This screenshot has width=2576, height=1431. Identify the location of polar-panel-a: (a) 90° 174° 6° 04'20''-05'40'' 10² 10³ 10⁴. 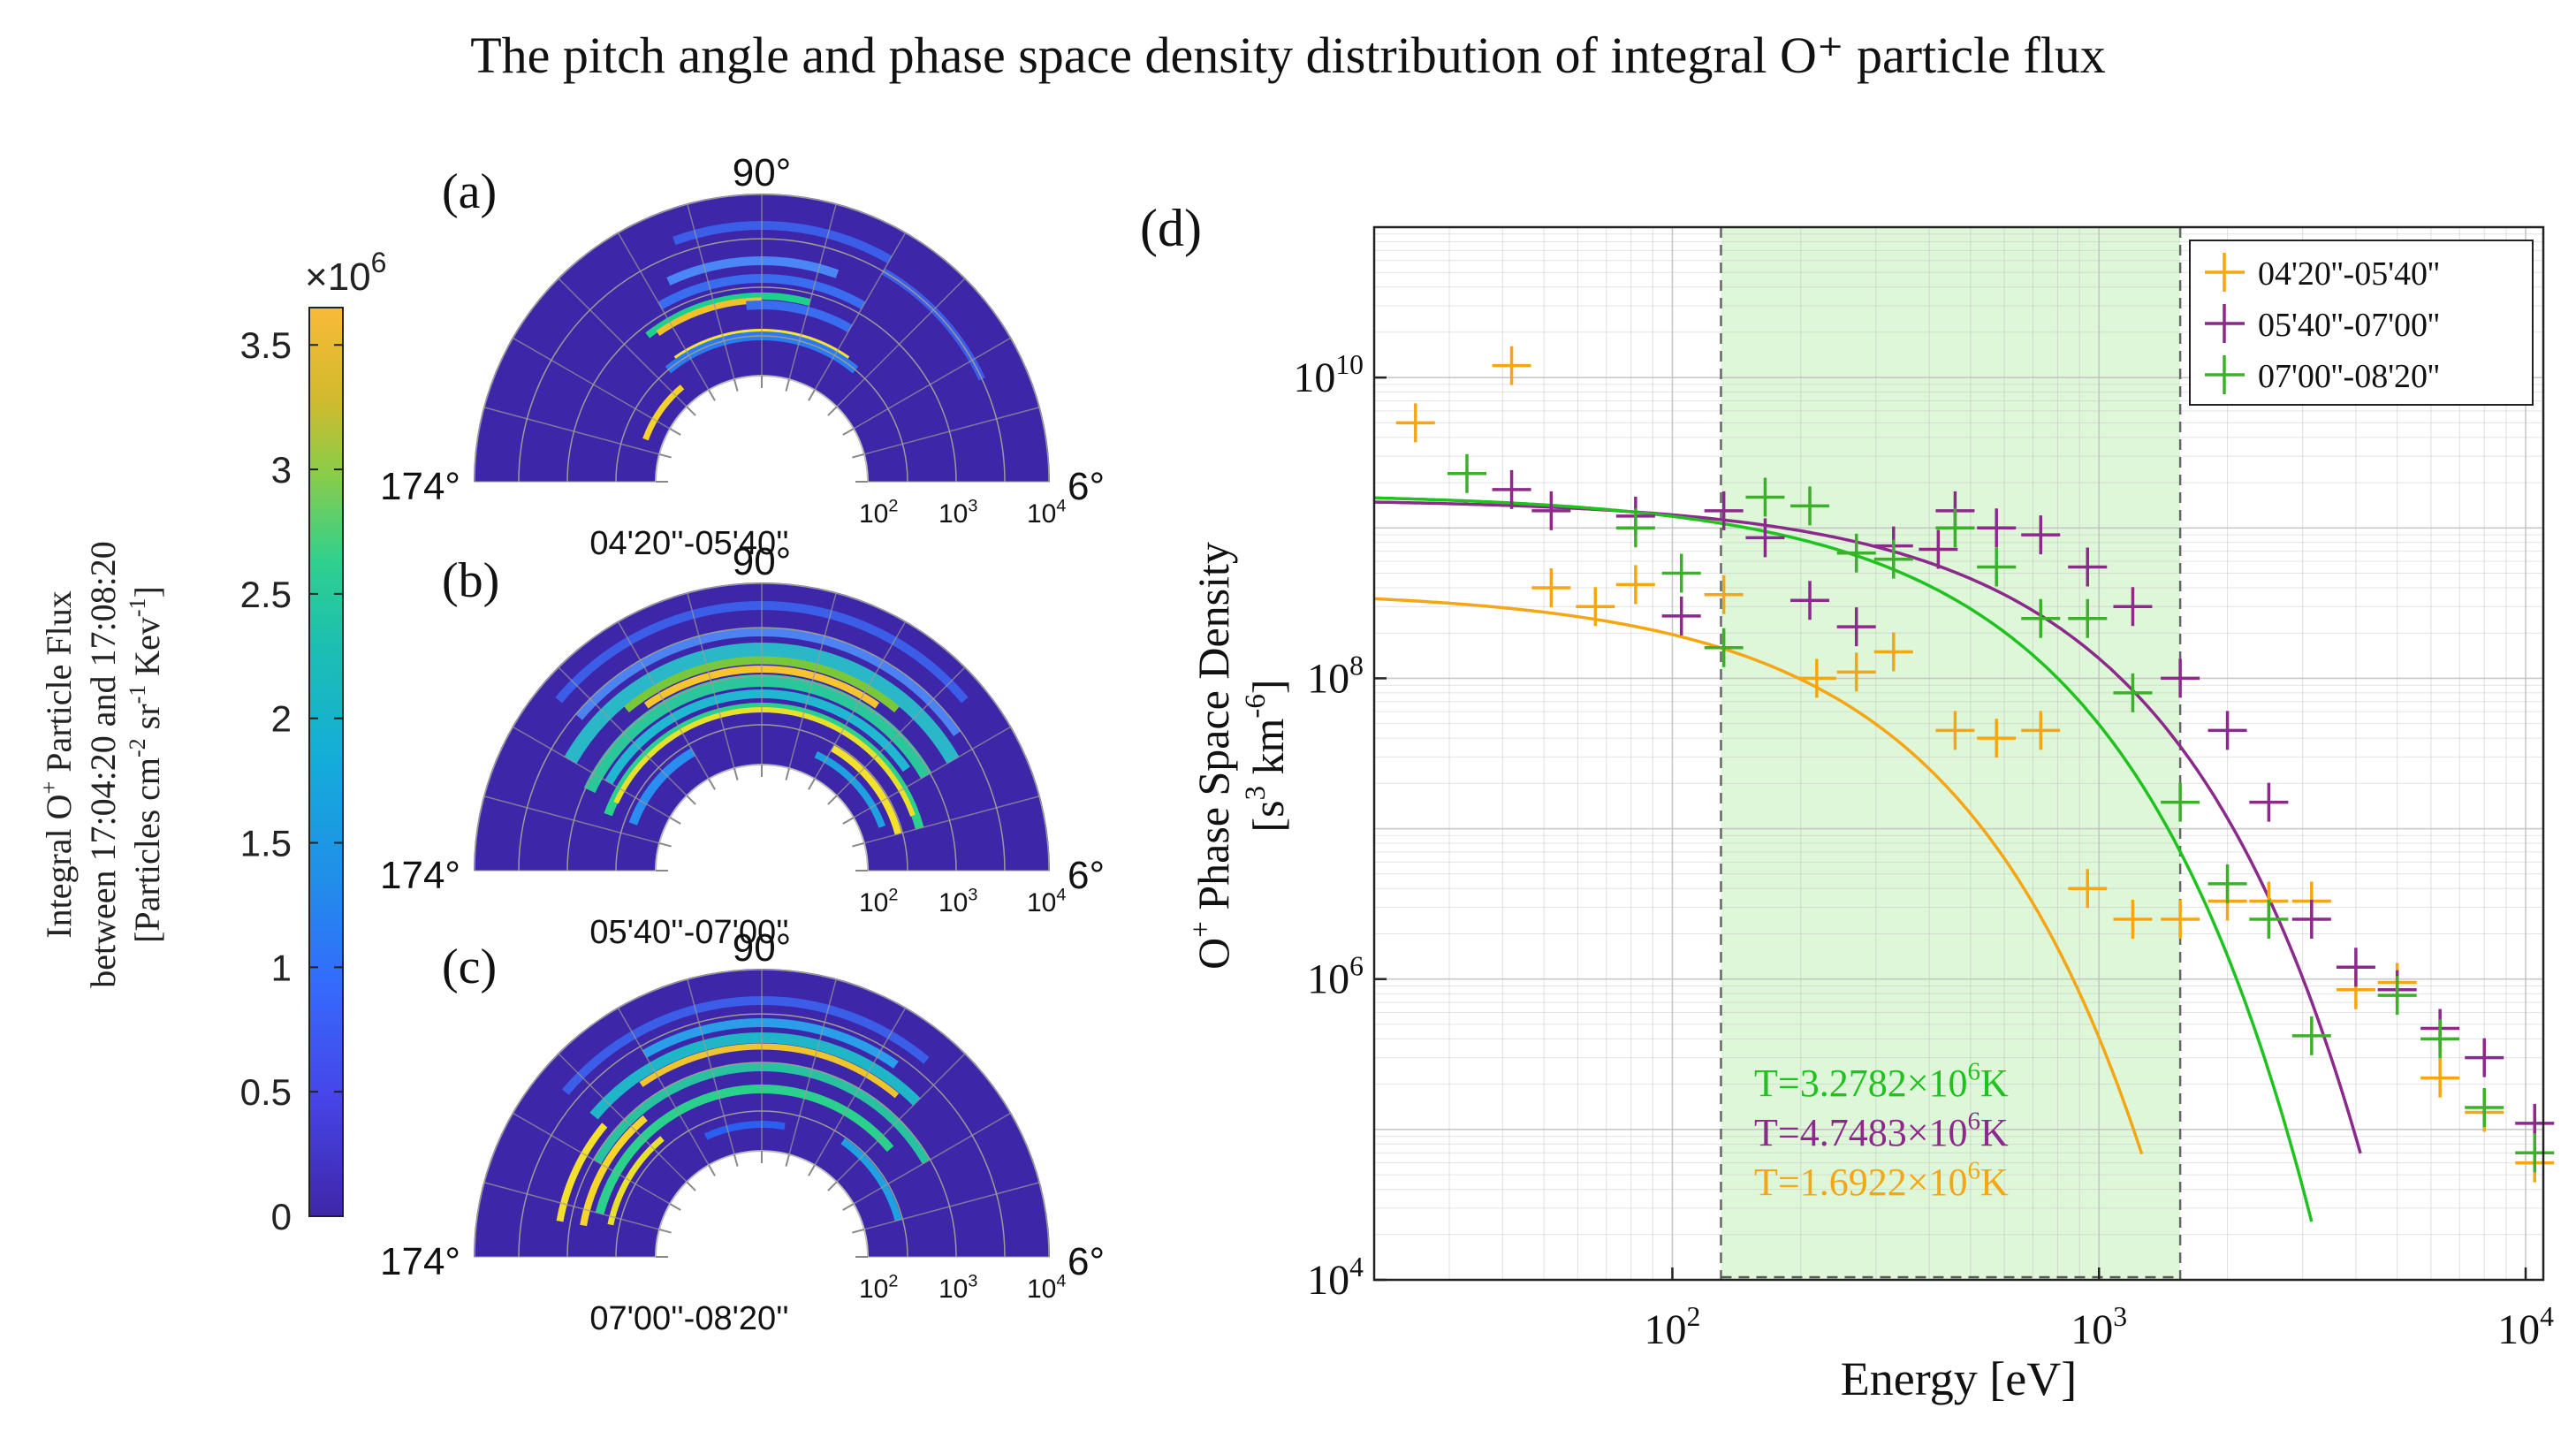
(742, 356).